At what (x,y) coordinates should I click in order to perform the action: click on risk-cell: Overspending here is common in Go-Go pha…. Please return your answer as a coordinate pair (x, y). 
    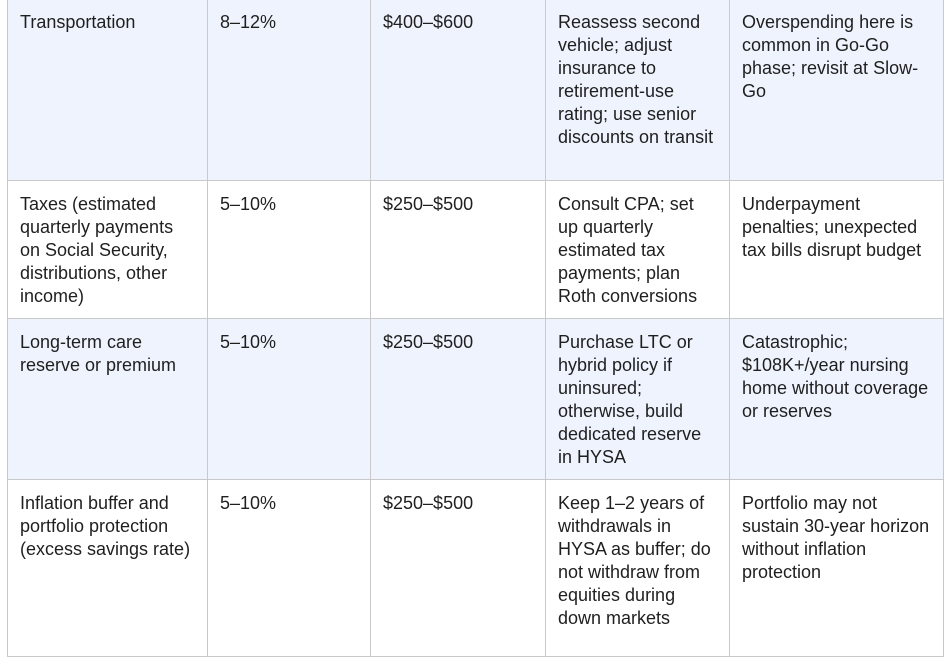
    Looking at the image, I should click on (836, 90).